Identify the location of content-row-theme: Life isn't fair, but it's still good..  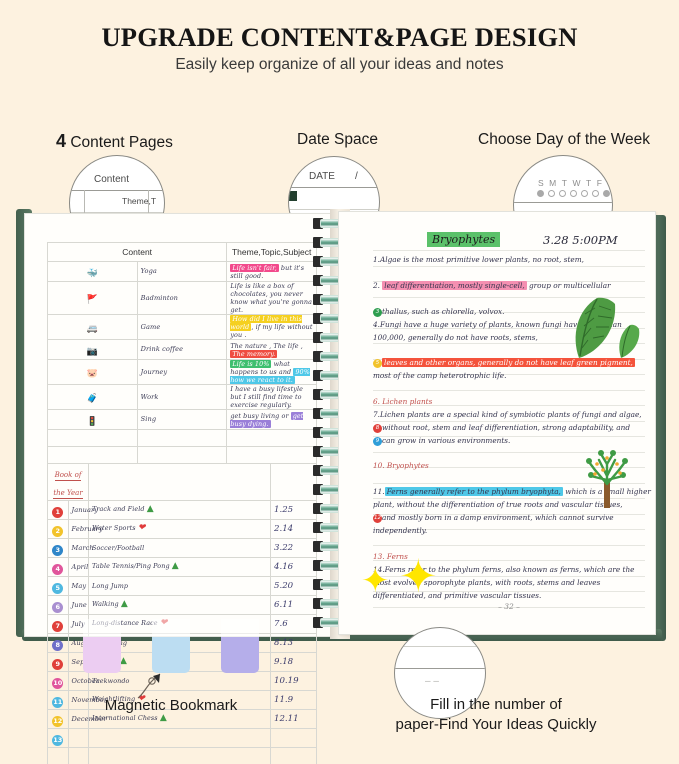
(271, 271).